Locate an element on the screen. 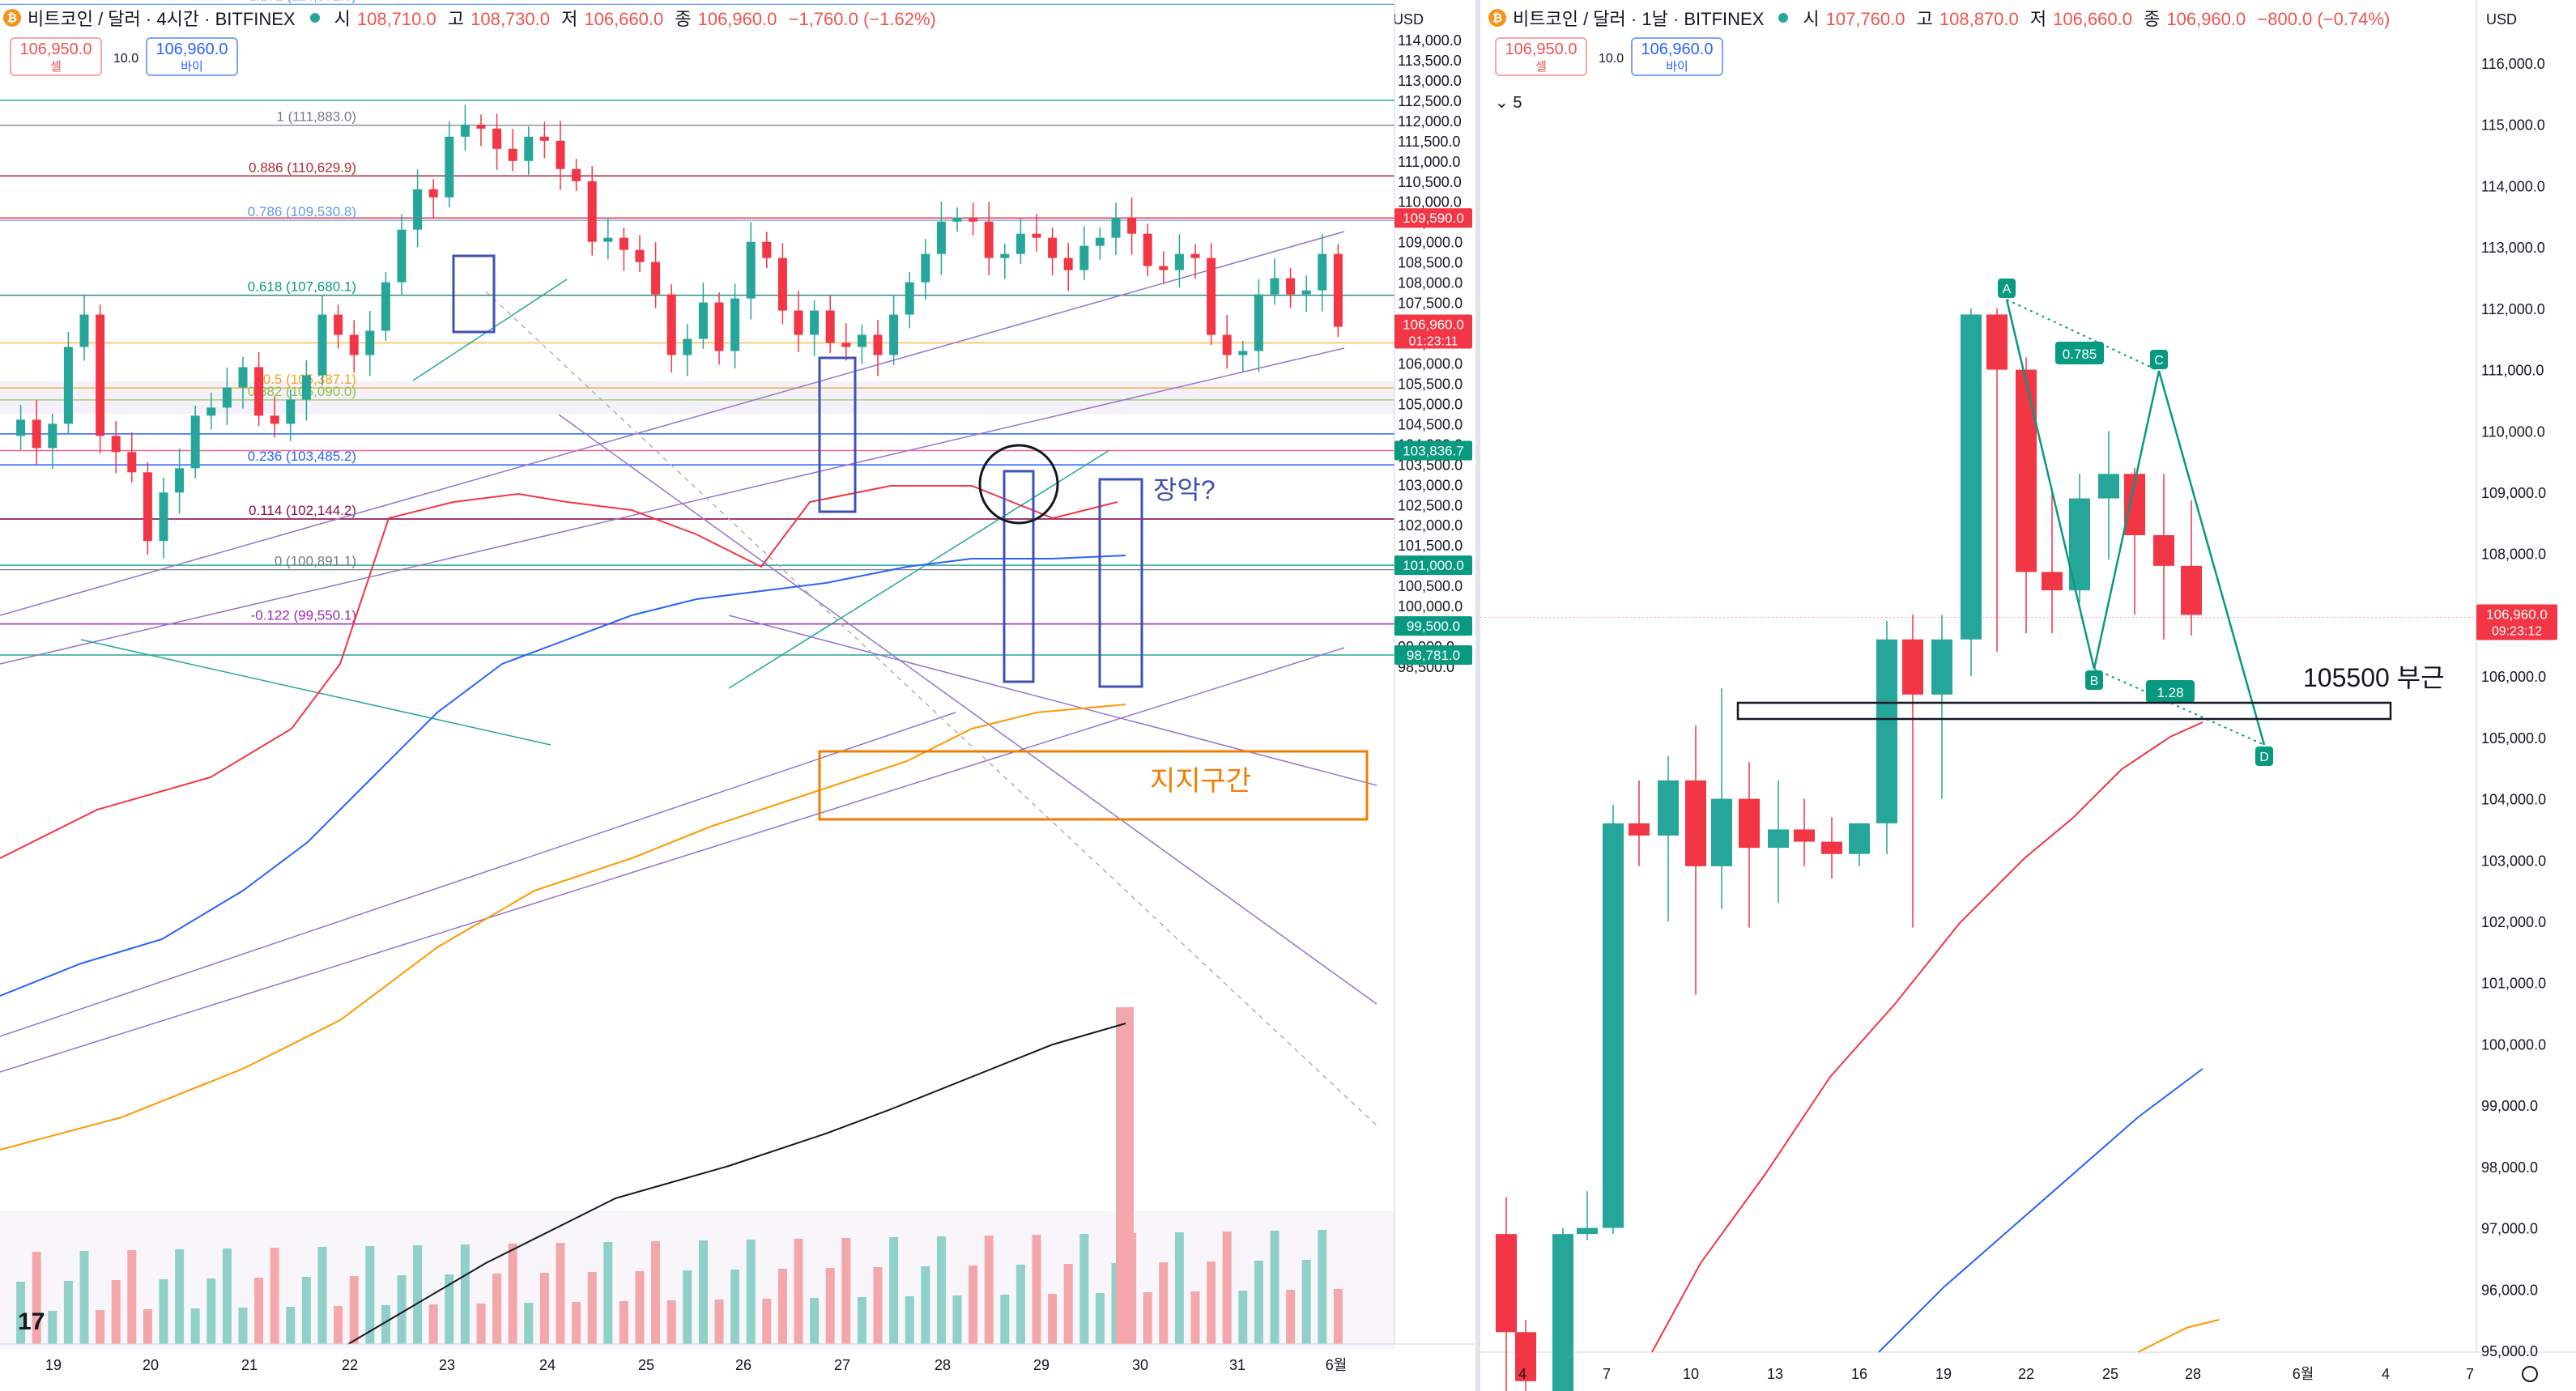 Image resolution: width=2576 pixels, height=1391 pixels. left-currency-label: USD is located at coordinates (1408, 19).